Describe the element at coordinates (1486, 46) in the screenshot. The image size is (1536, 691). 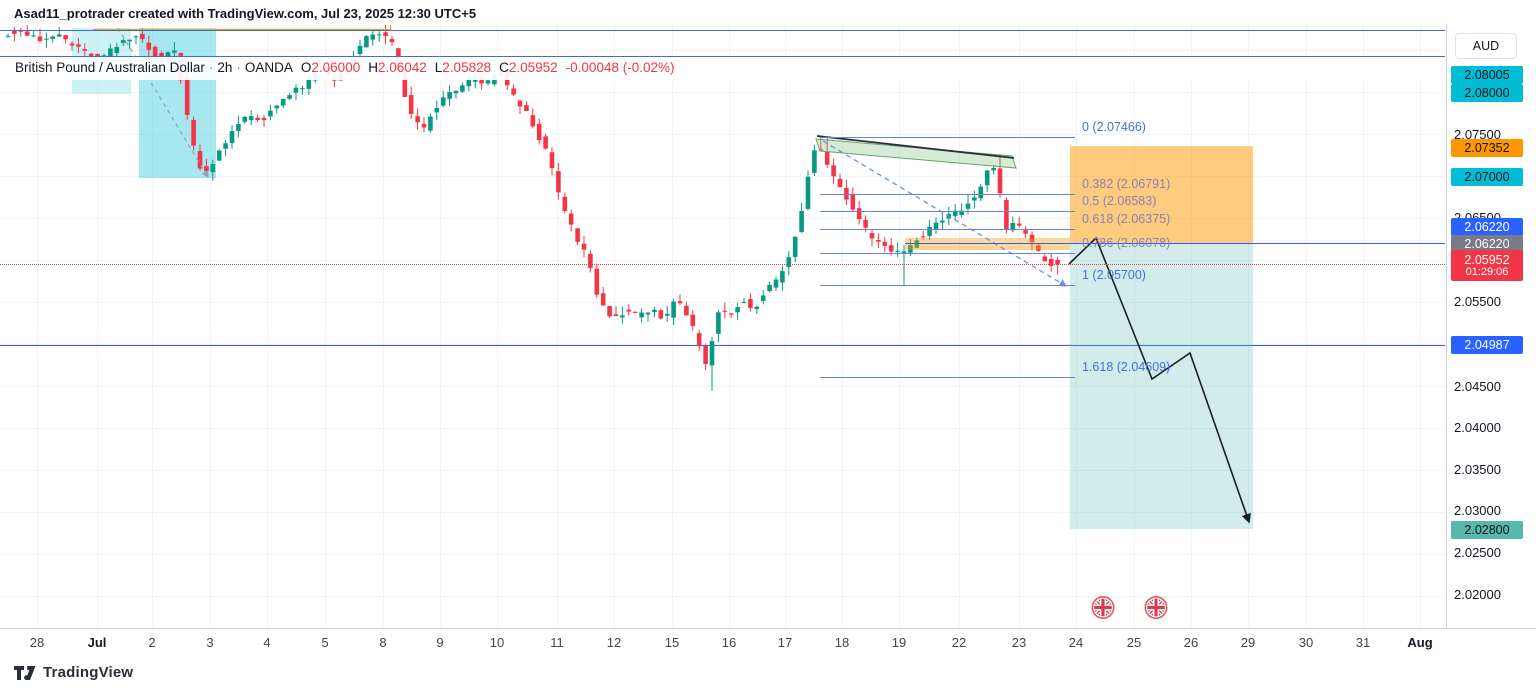
I see `currency-button: AUD` at that location.